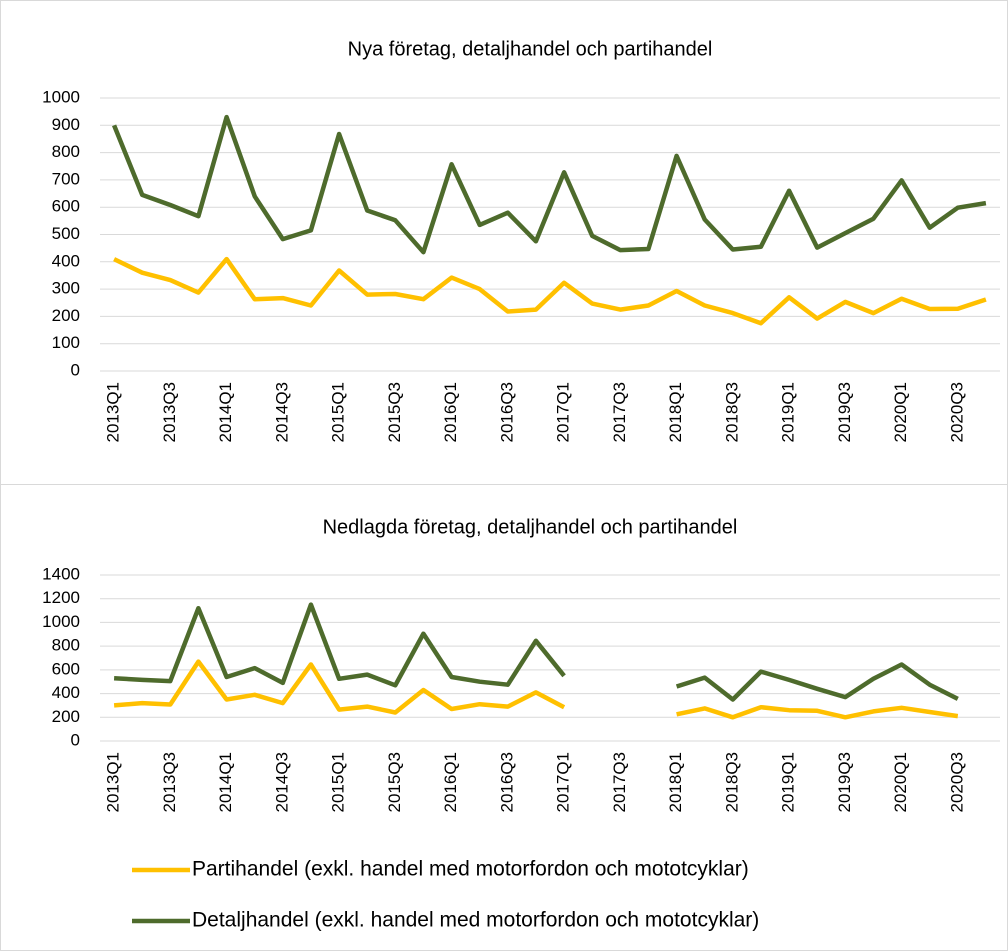 Image resolution: width=1008 pixels, height=951 pixels. Describe the element at coordinates (66, 342) in the screenshot. I see `y-tick-label: 100` at that location.